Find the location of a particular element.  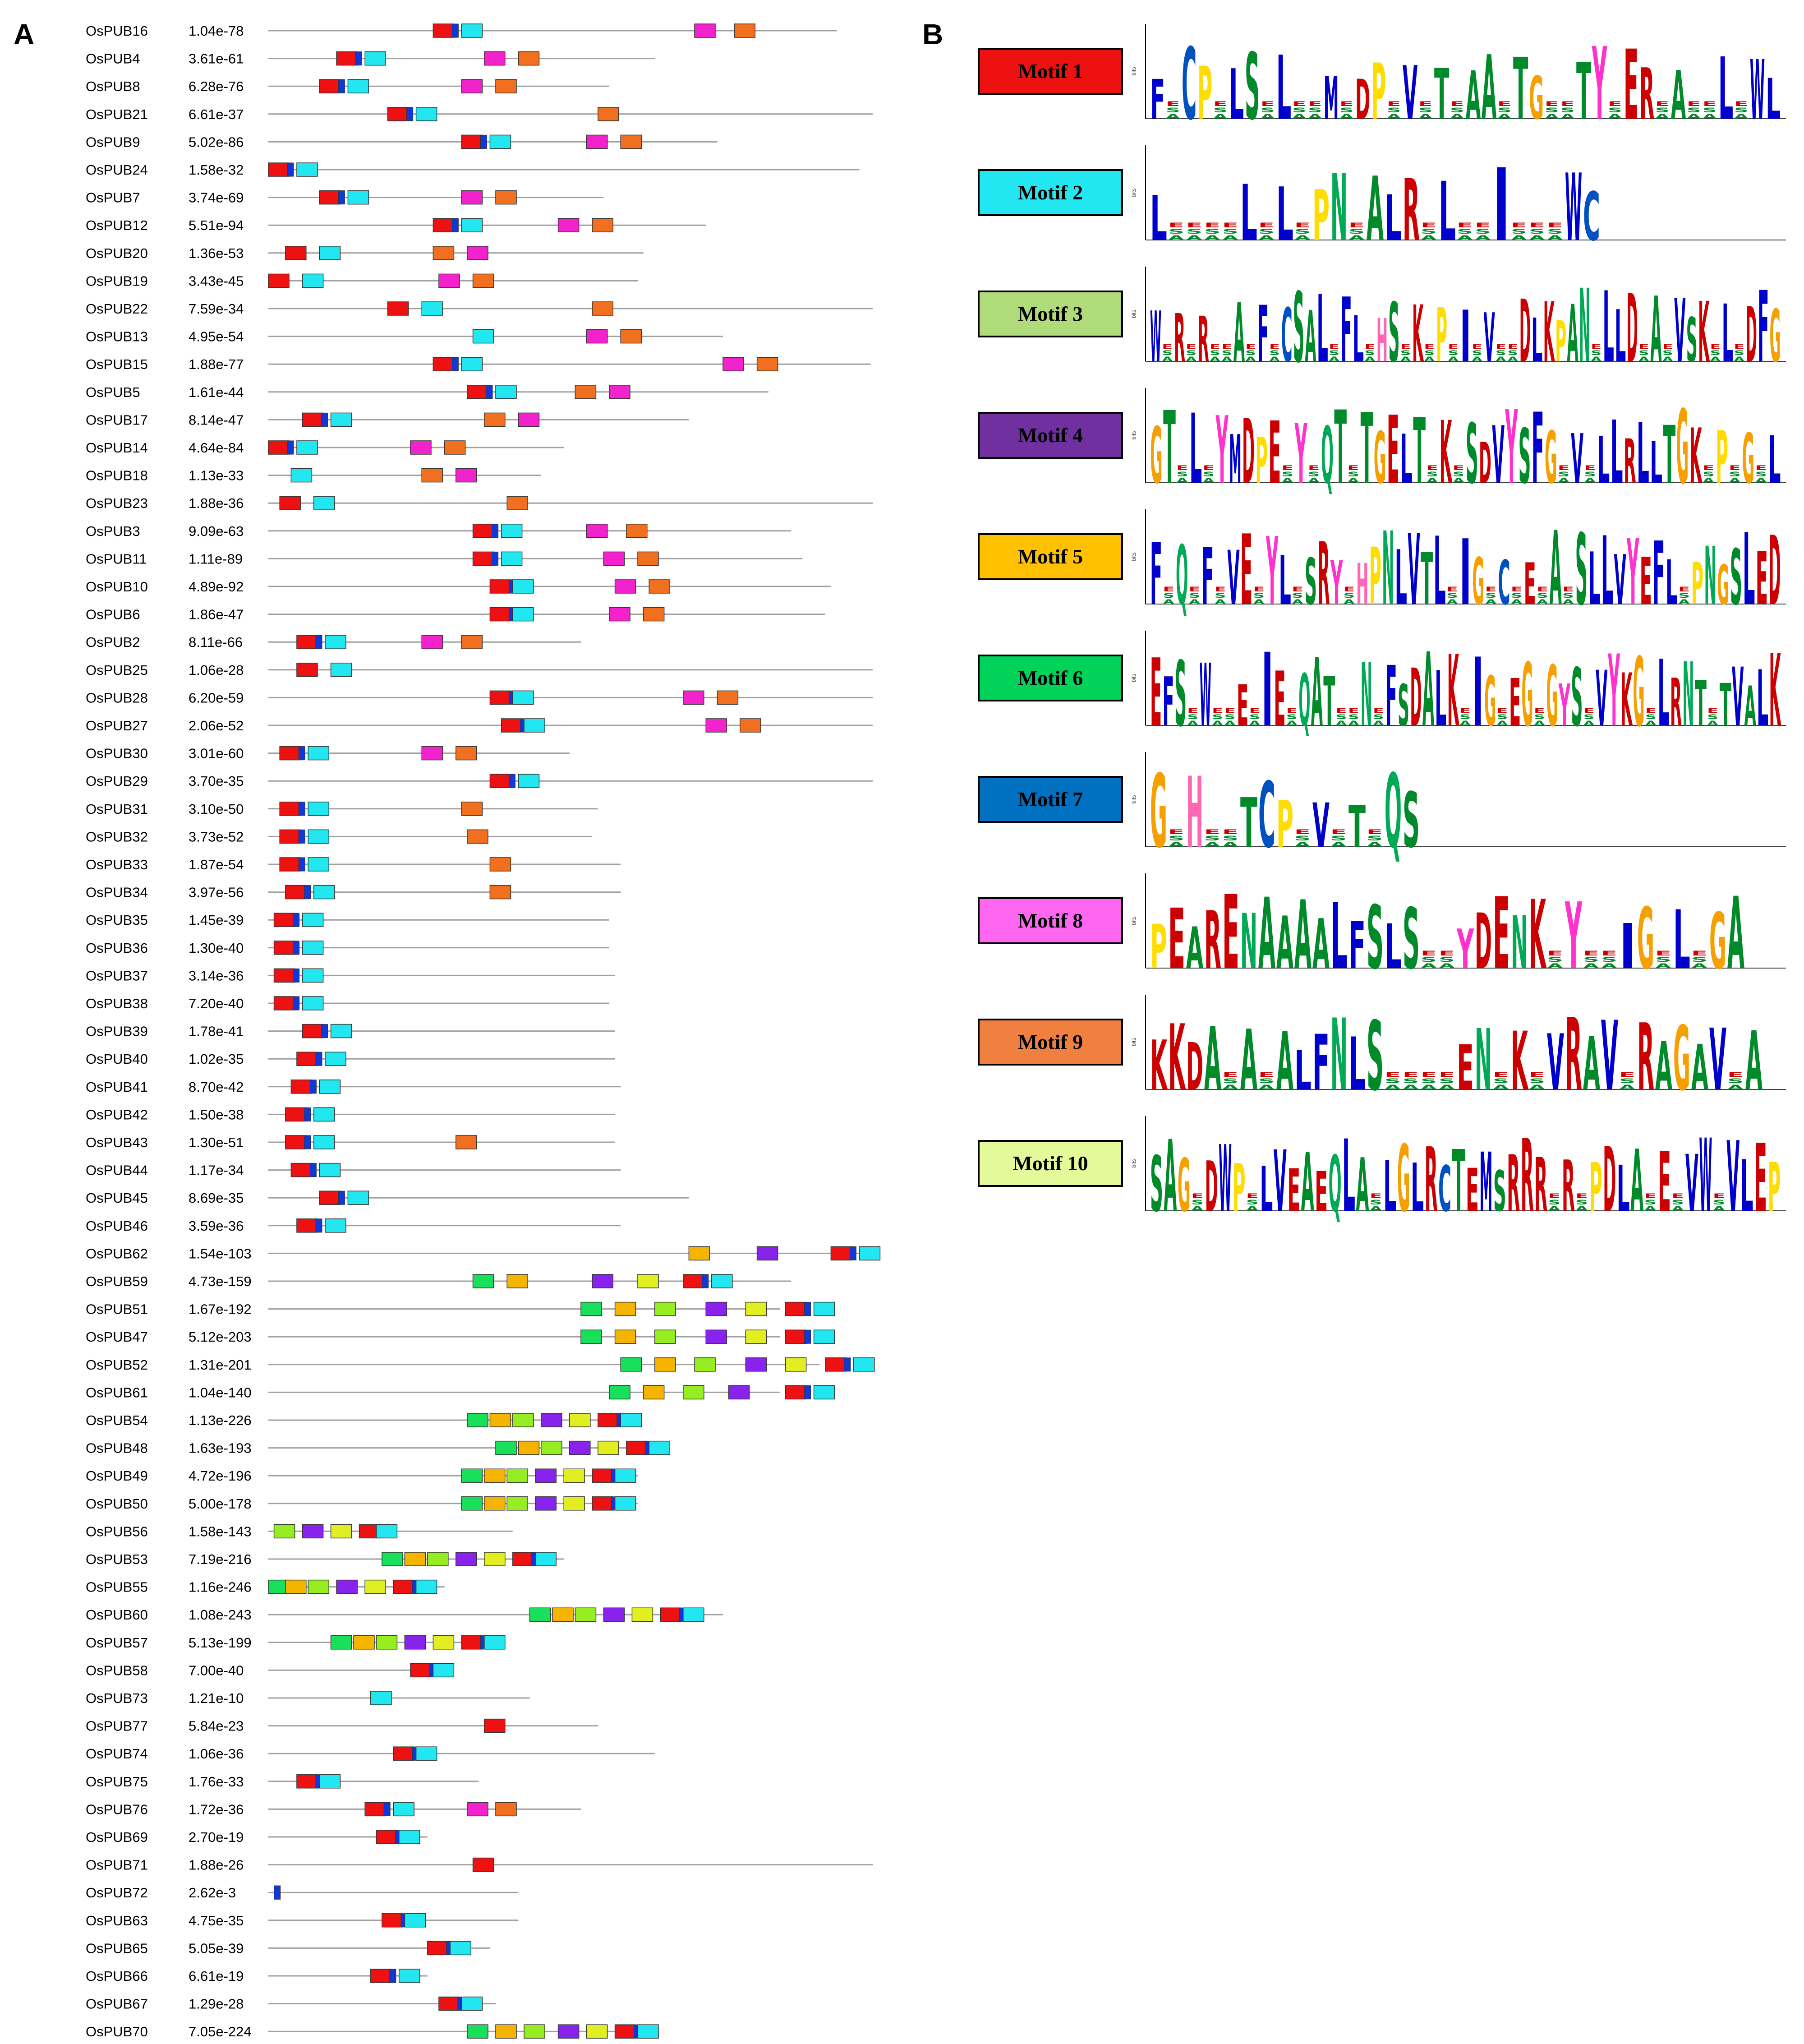

gene-row-ospub14: OsPUB14 4.64e-84 is located at coordinates (325, 448).